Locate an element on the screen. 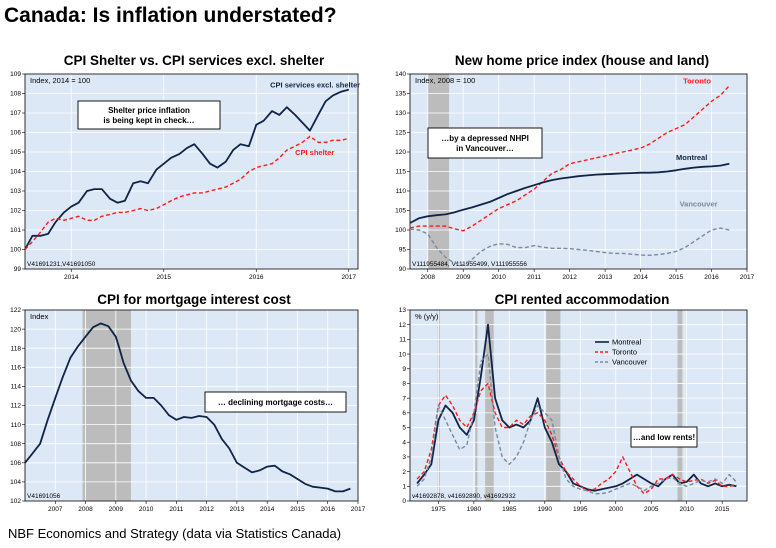  c2-ytick-label-7: 116 is located at coordinates (16, 368).